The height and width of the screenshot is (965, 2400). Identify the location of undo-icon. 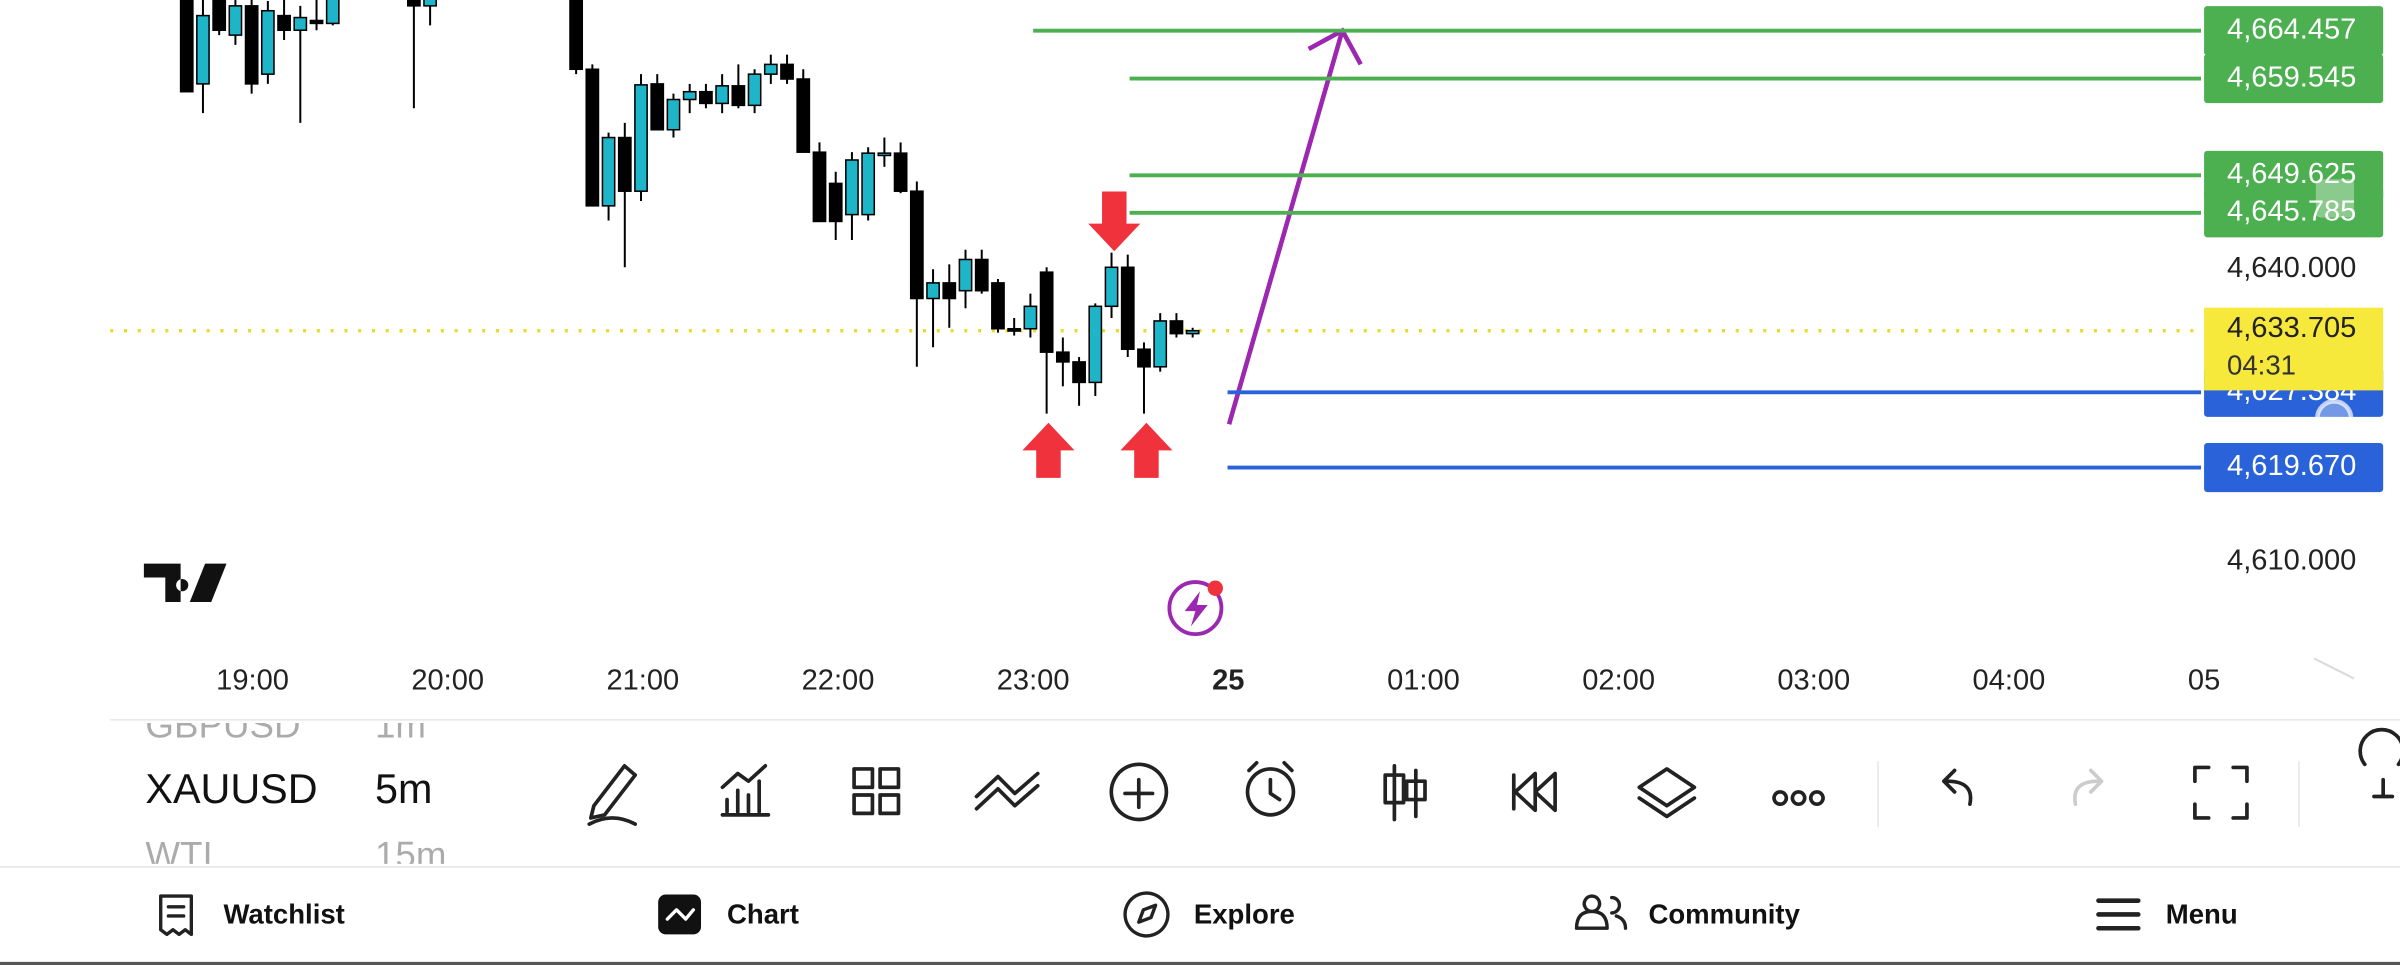
(1957, 787).